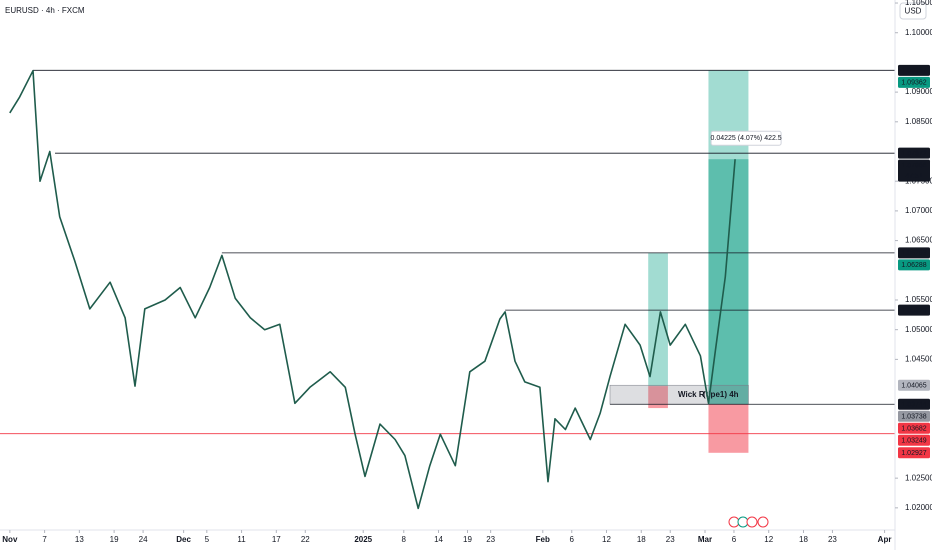 Image resolution: width=932 pixels, height=550 pixels. Describe the element at coordinates (183, 539) in the screenshot. I see `x-tick-label: Dec` at that location.